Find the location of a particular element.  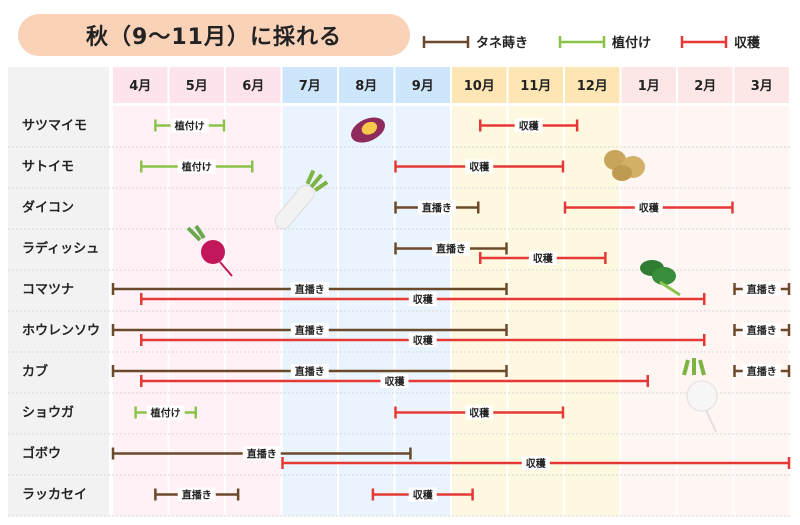

crop-name-label: サトイモ is located at coordinates (48, 167).